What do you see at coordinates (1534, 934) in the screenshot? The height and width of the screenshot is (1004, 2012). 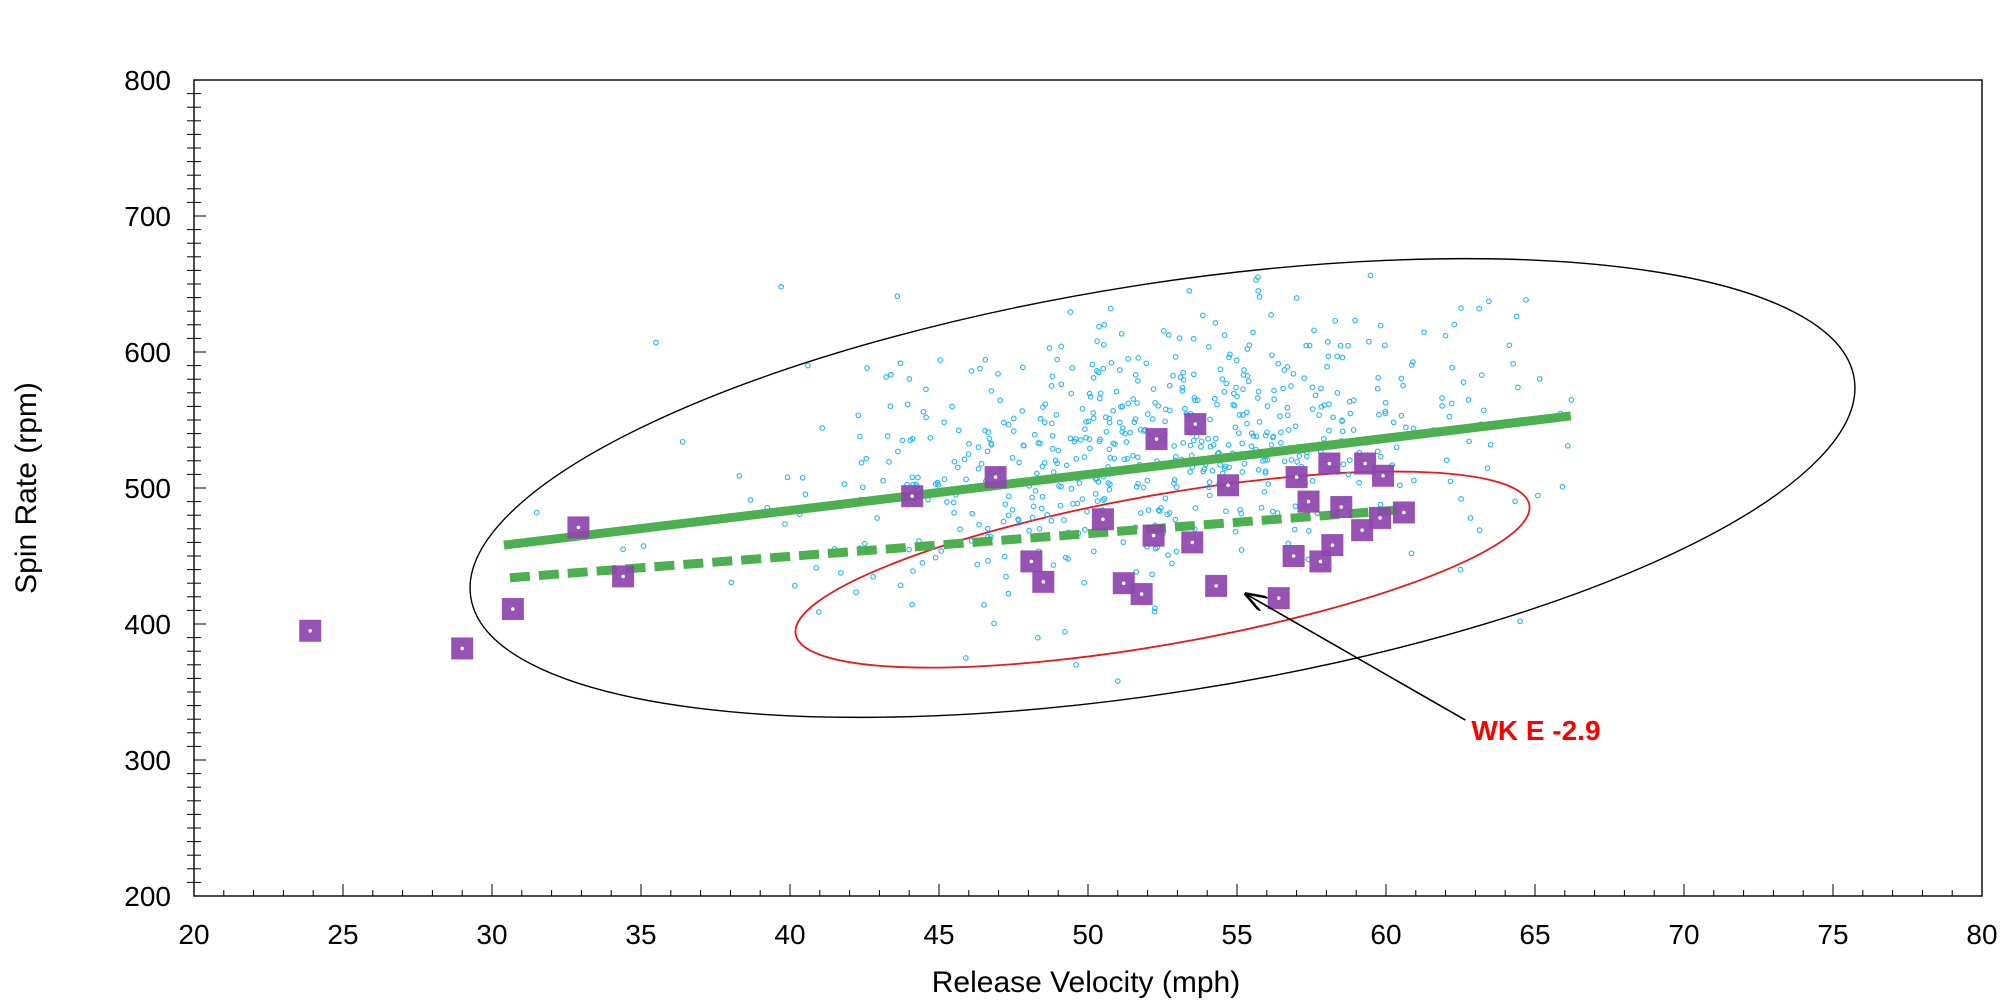 I see `x-tick-label: 65` at bounding box center [1534, 934].